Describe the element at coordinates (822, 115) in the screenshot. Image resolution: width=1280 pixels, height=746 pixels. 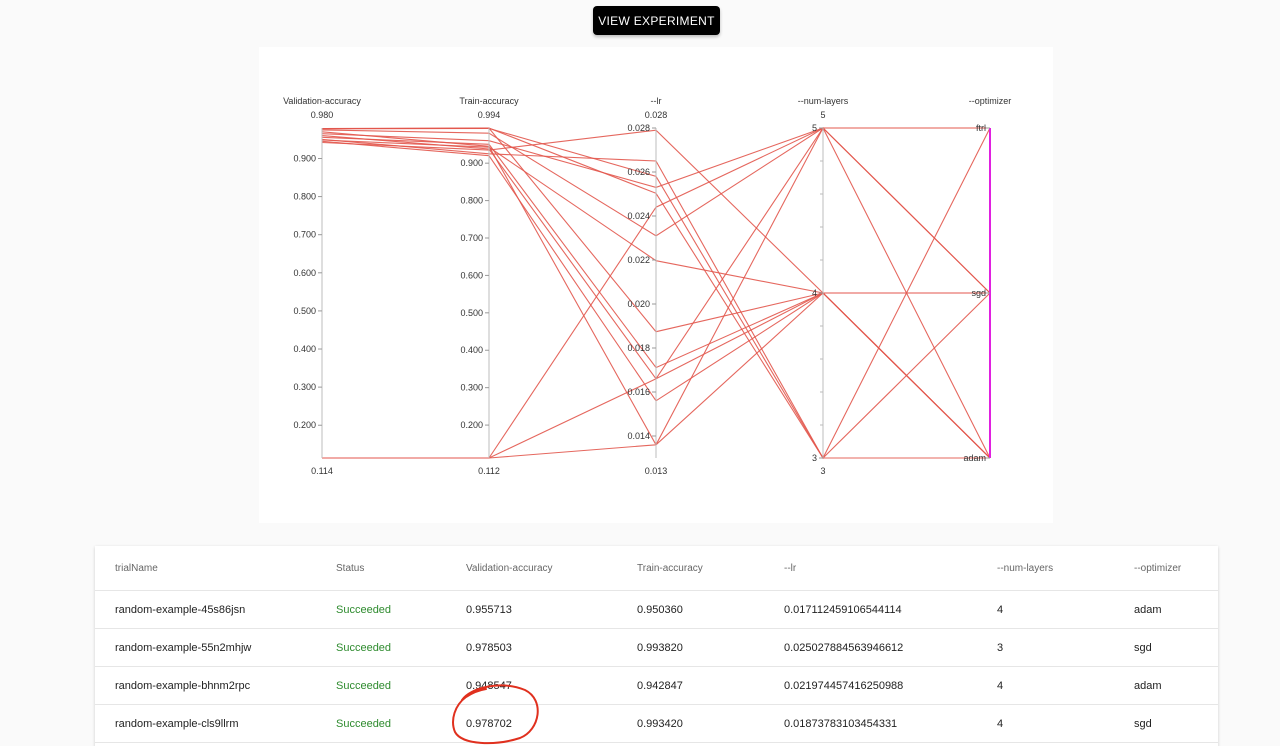
I see `axis-max-label-3: 5` at that location.